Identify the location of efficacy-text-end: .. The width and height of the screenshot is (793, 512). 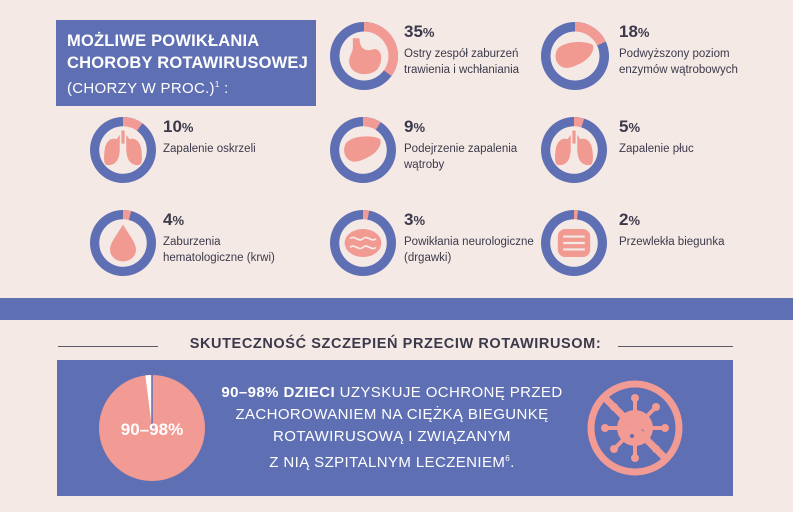
(512, 462).